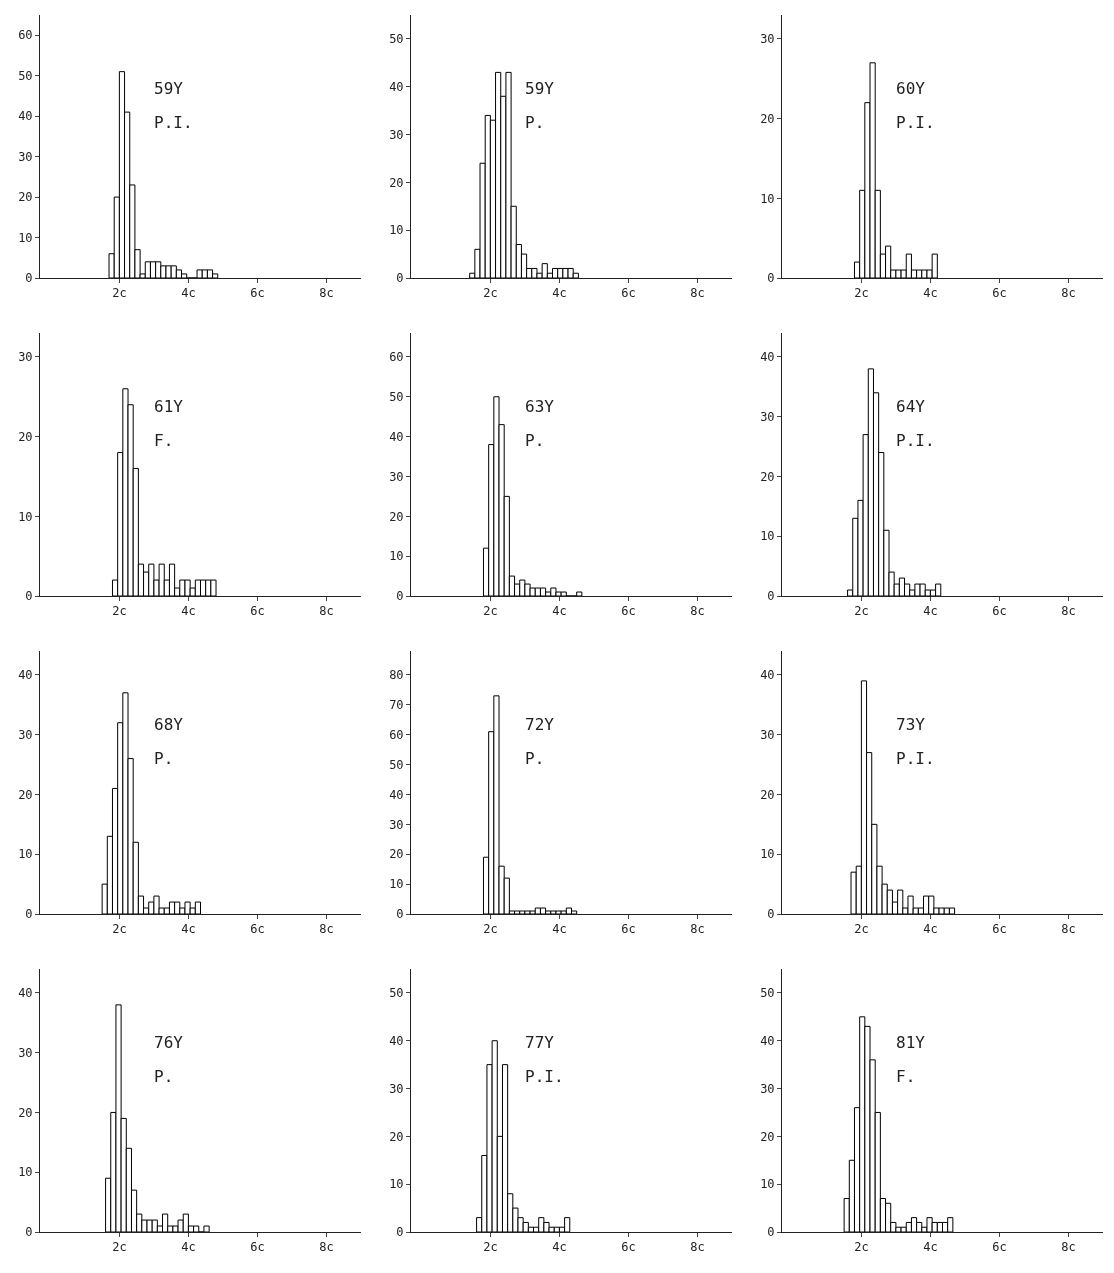  I want to click on annotation: 59Y, so click(540, 88).